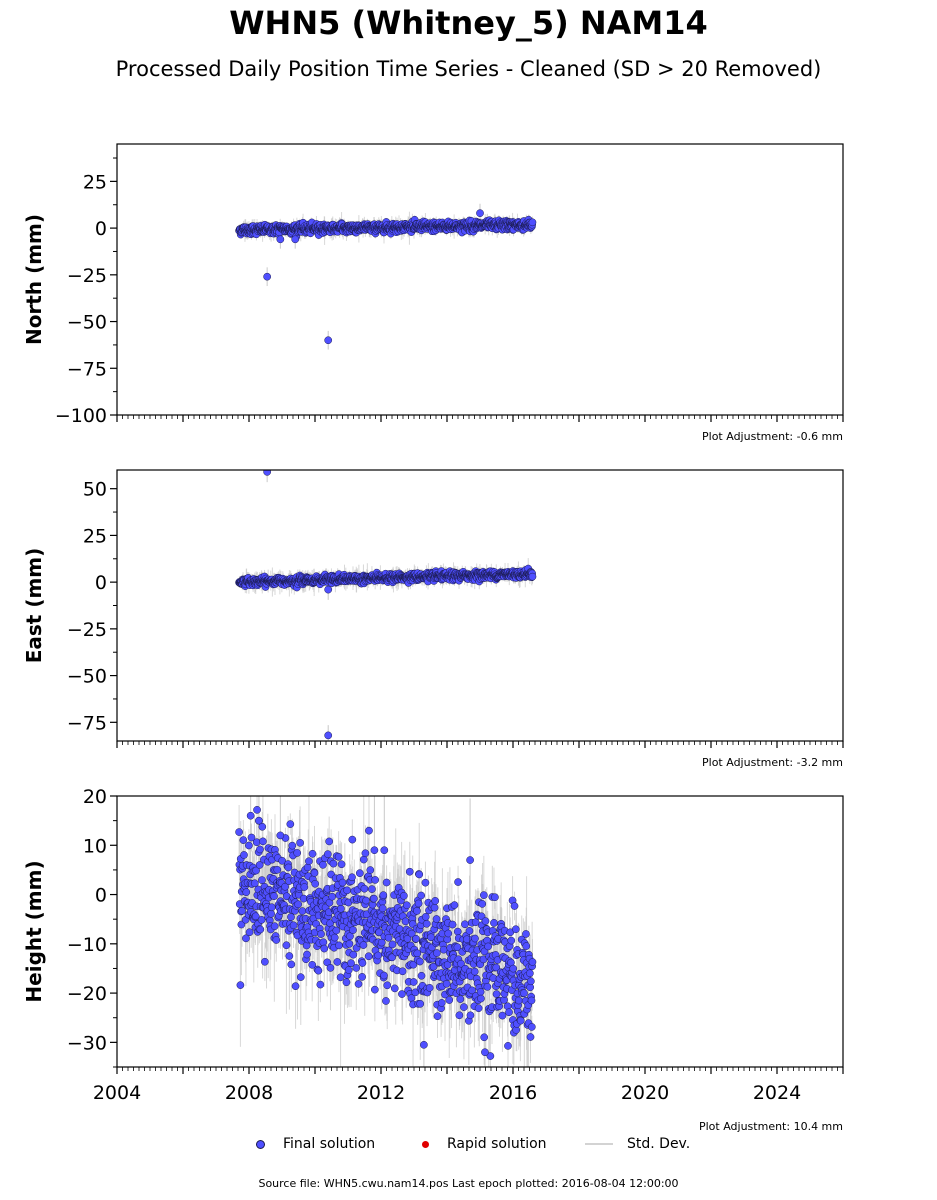  What do you see at coordinates (772, 762) in the screenshot?
I see `east-plot-adjustment: Plot Adjustment: -3.2 mm` at bounding box center [772, 762].